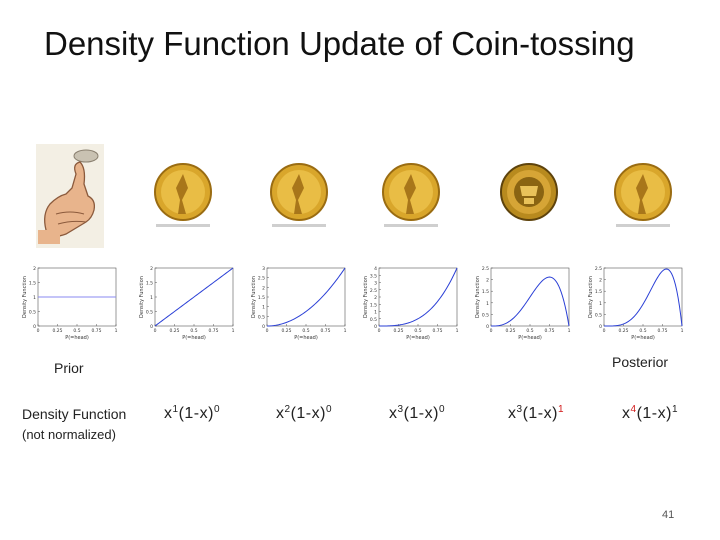 The image size is (720, 540). I want to click on tails-coin-icon, so click(529, 196).